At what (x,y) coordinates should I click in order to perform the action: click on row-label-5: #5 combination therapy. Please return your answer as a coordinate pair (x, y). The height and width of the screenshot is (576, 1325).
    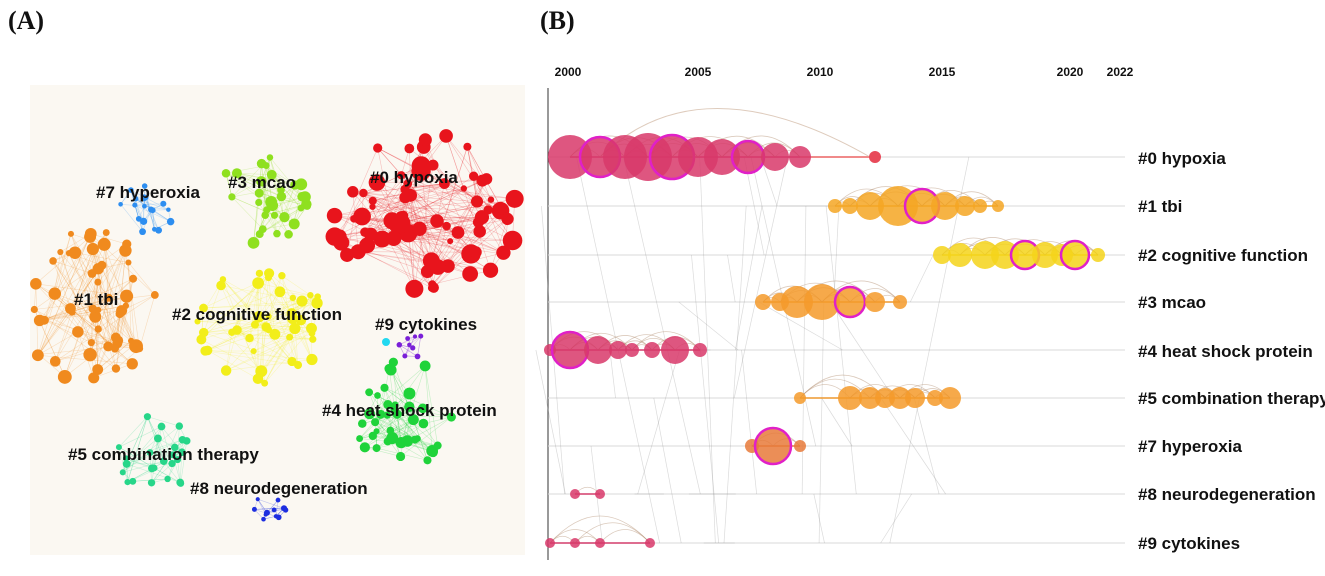
    Looking at the image, I should click on (1231, 398).